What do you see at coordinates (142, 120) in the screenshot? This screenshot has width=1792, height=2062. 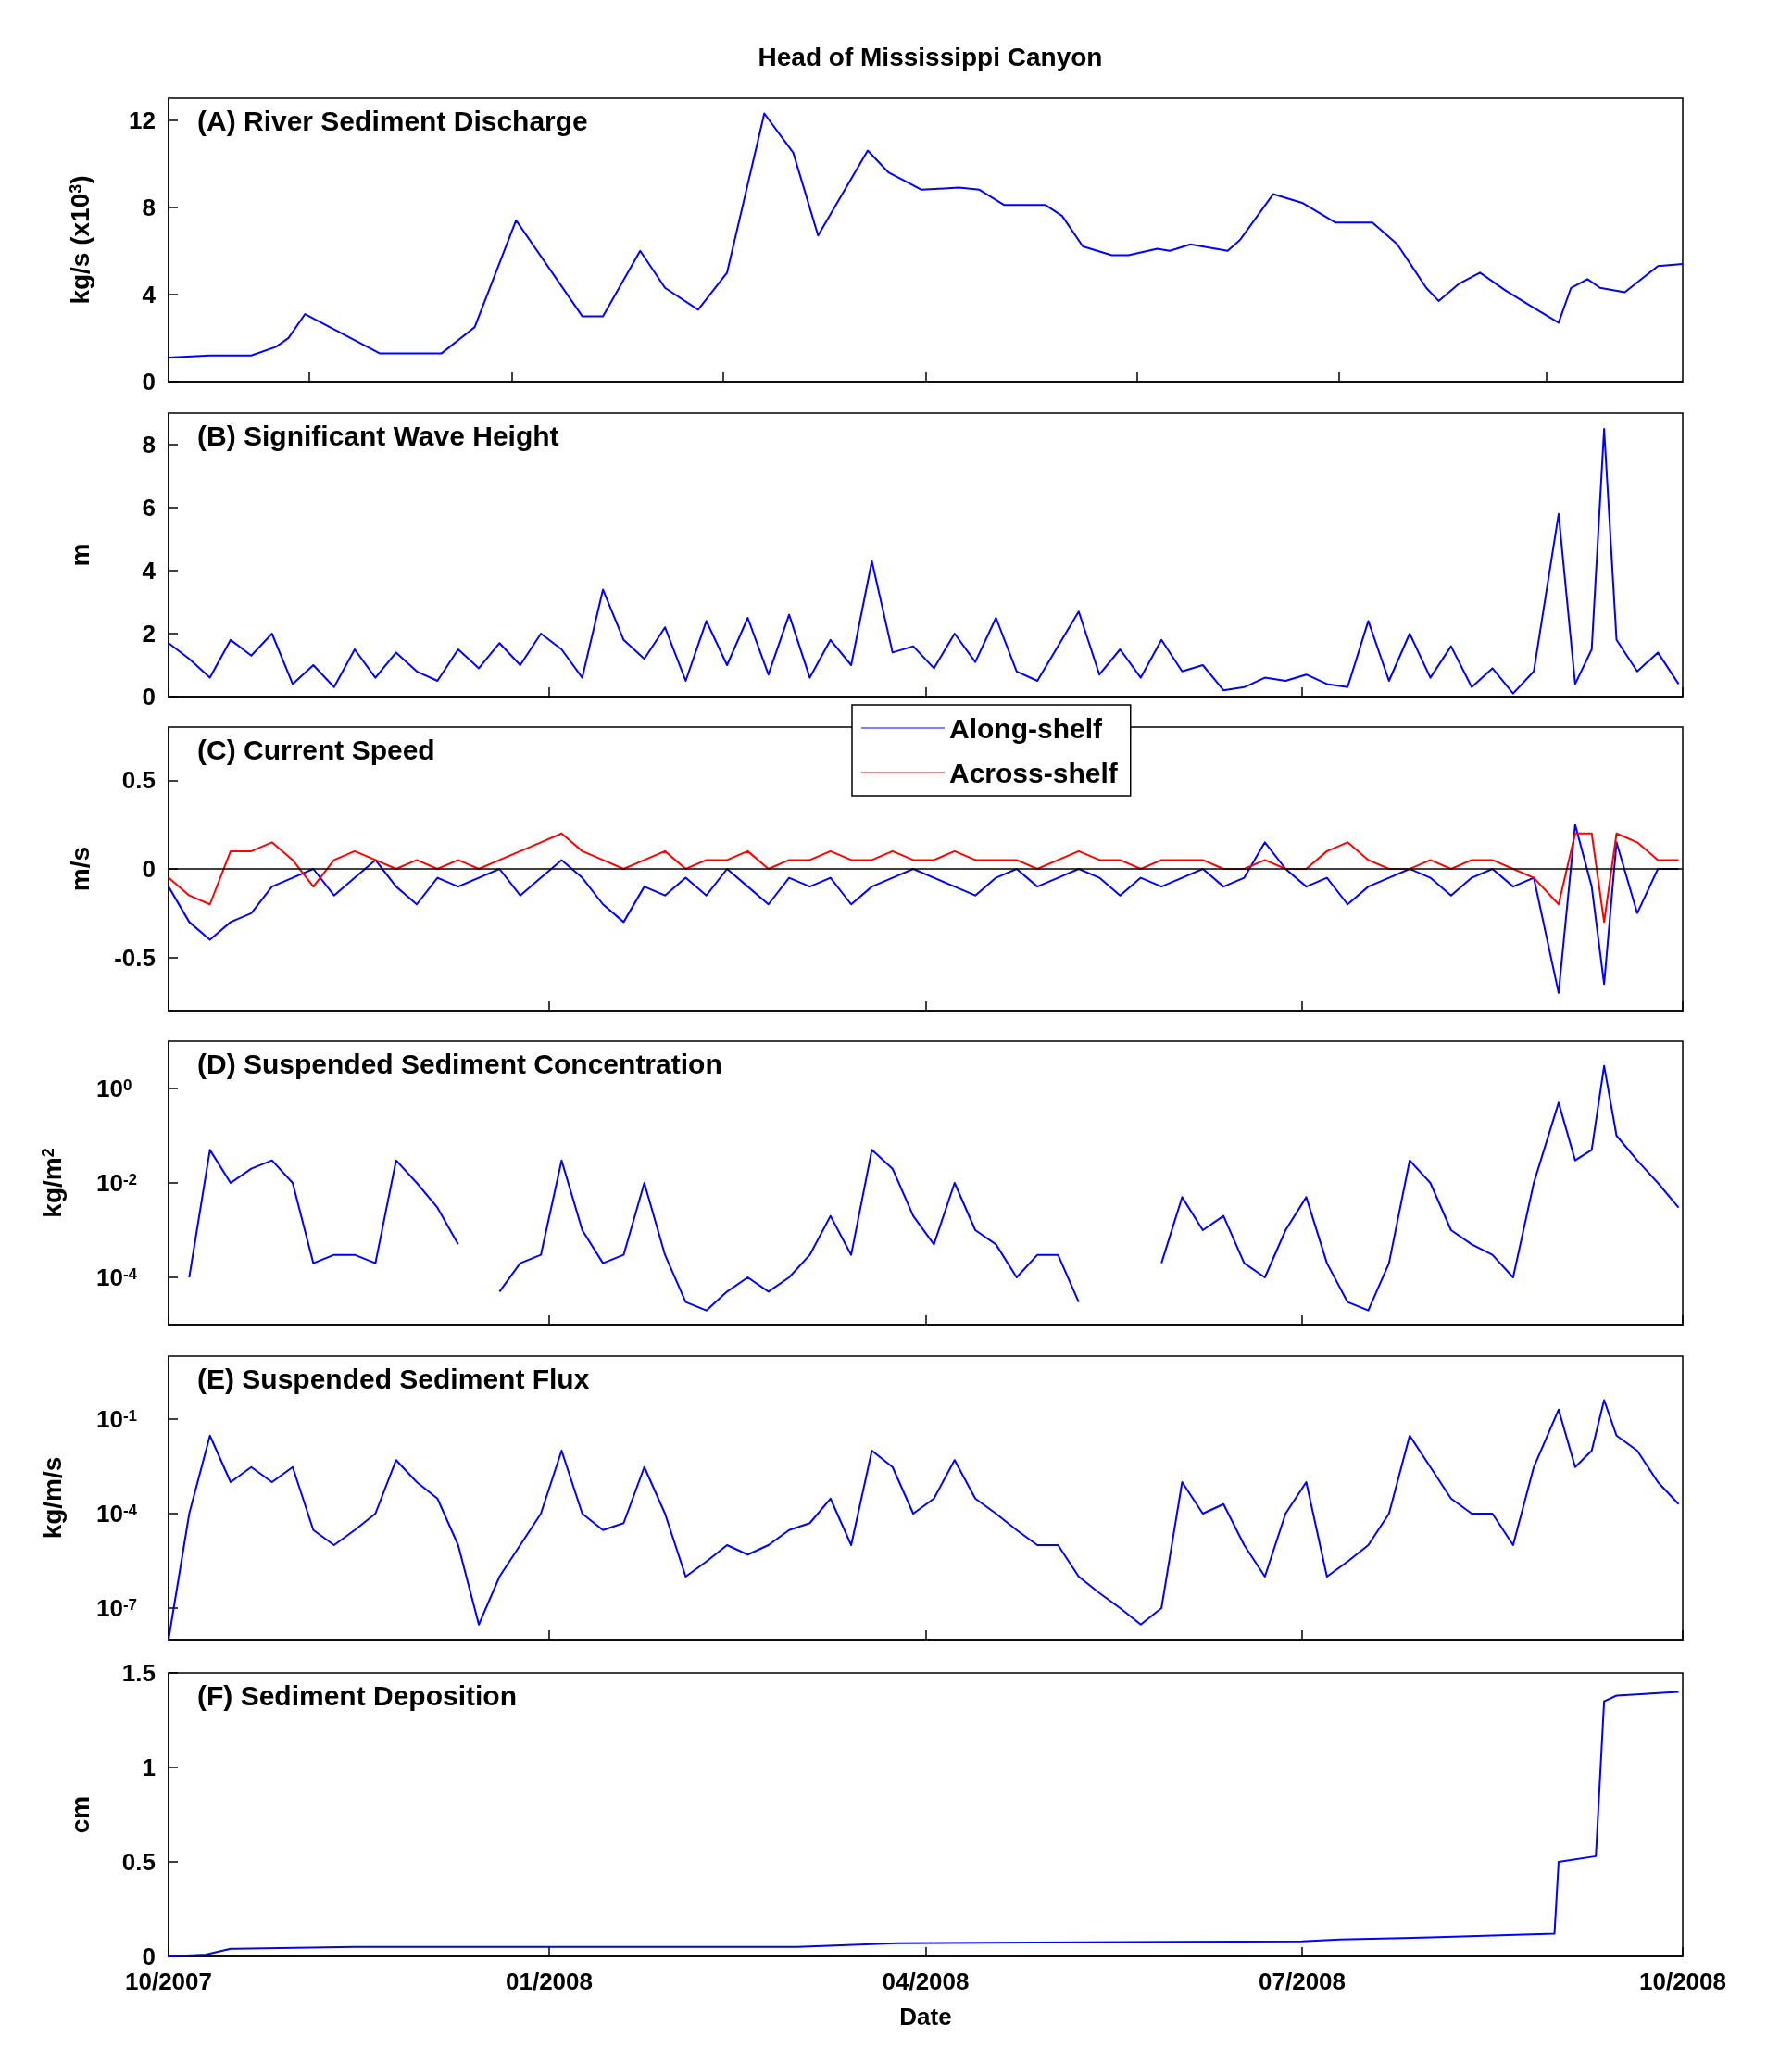 I see `y-tick-label: 12` at bounding box center [142, 120].